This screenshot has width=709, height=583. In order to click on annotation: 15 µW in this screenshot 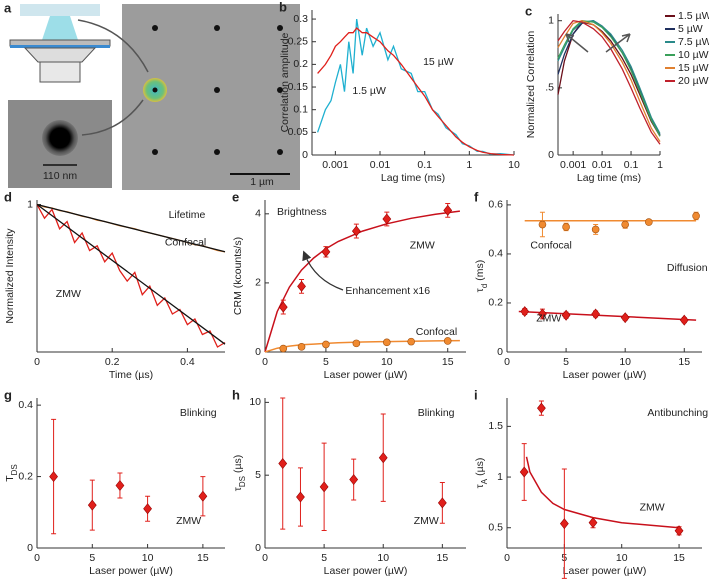, I will do `click(438, 62)`.